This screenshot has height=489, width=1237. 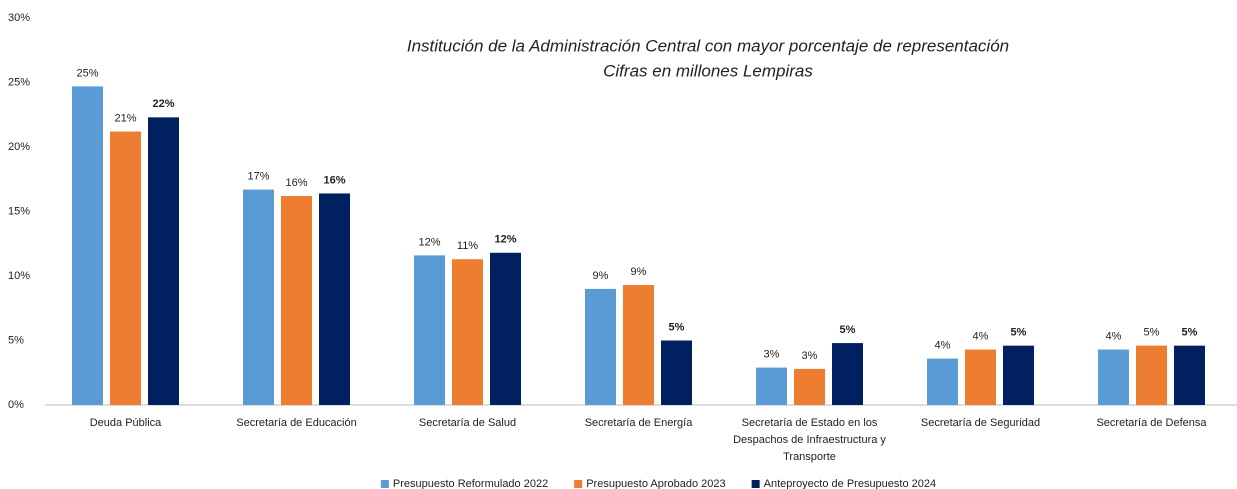 What do you see at coordinates (296, 423) in the screenshot?
I see `x-tick-label: Secretaría de Educación` at bounding box center [296, 423].